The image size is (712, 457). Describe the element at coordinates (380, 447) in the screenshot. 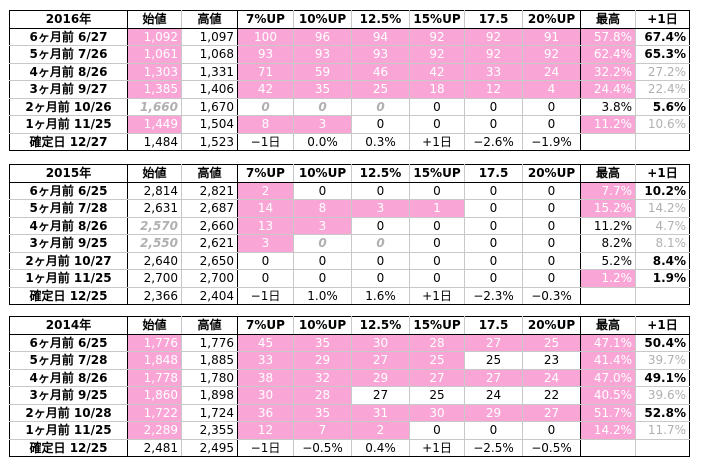

I see `table-cell: 0.4%` at that location.